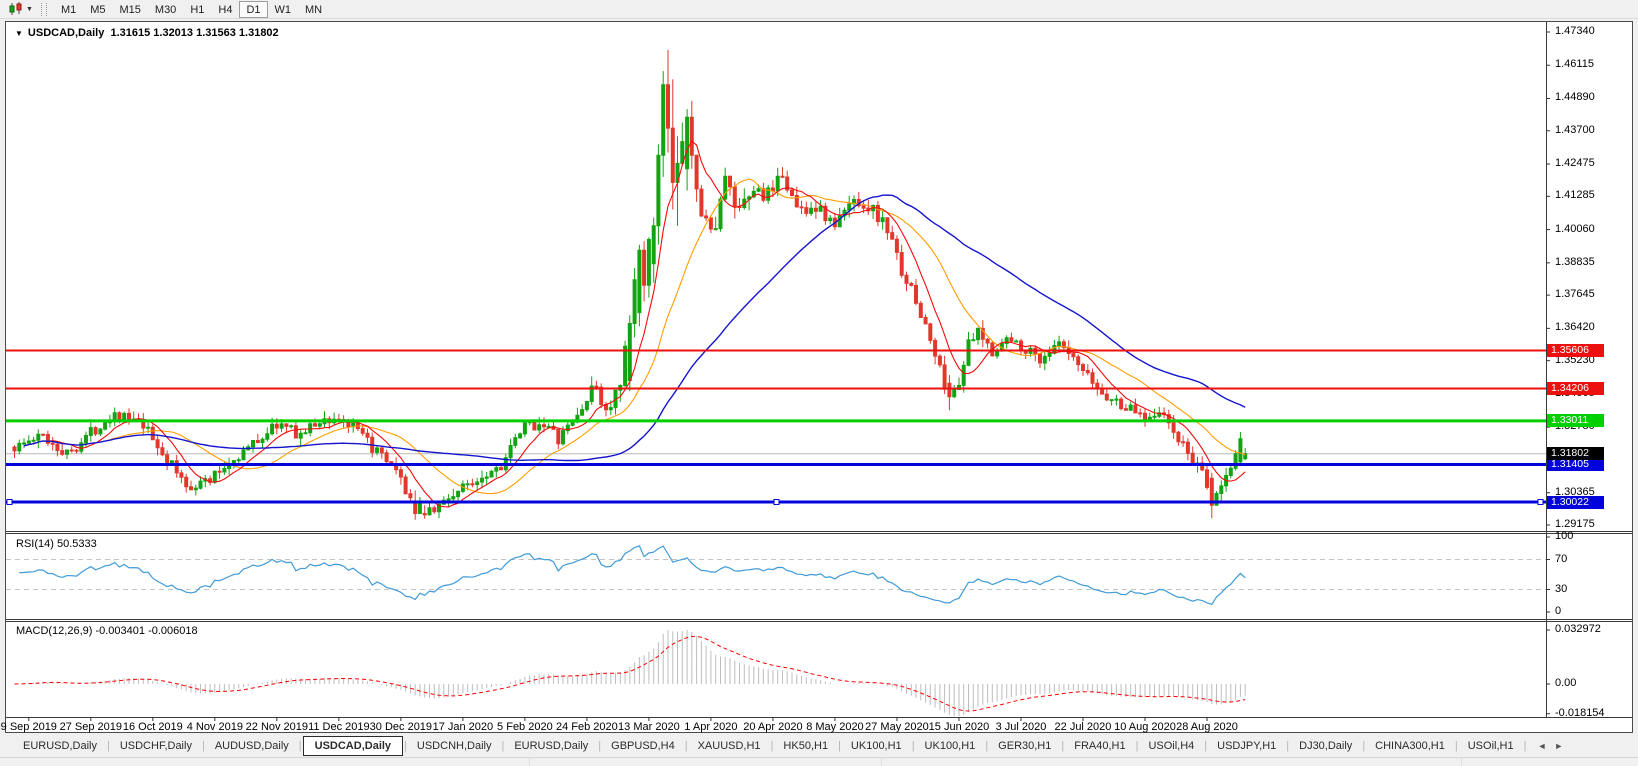  What do you see at coordinates (253, 9) in the screenshot?
I see `timeframe-button-d1: D1` at bounding box center [253, 9].